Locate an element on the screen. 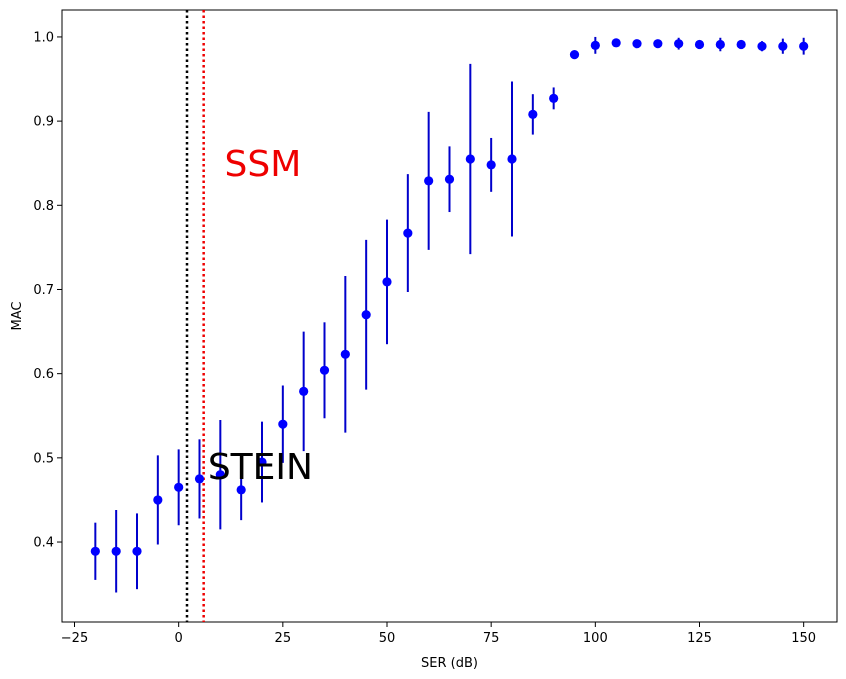  x-tick-label: 150 is located at coordinates (803, 638).